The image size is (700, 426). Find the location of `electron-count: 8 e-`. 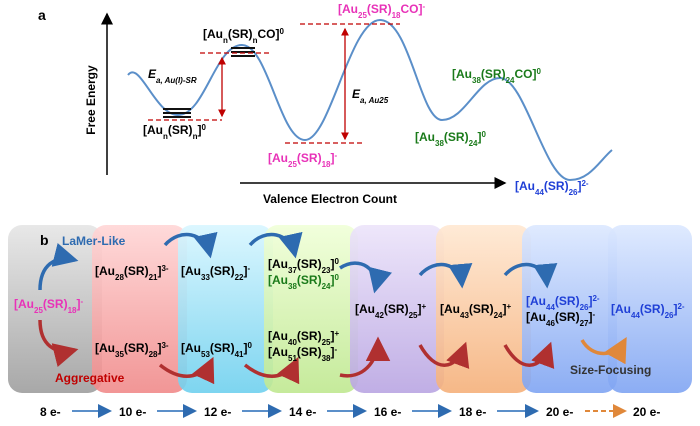

electron-count: 8 e- is located at coordinates (50, 412).